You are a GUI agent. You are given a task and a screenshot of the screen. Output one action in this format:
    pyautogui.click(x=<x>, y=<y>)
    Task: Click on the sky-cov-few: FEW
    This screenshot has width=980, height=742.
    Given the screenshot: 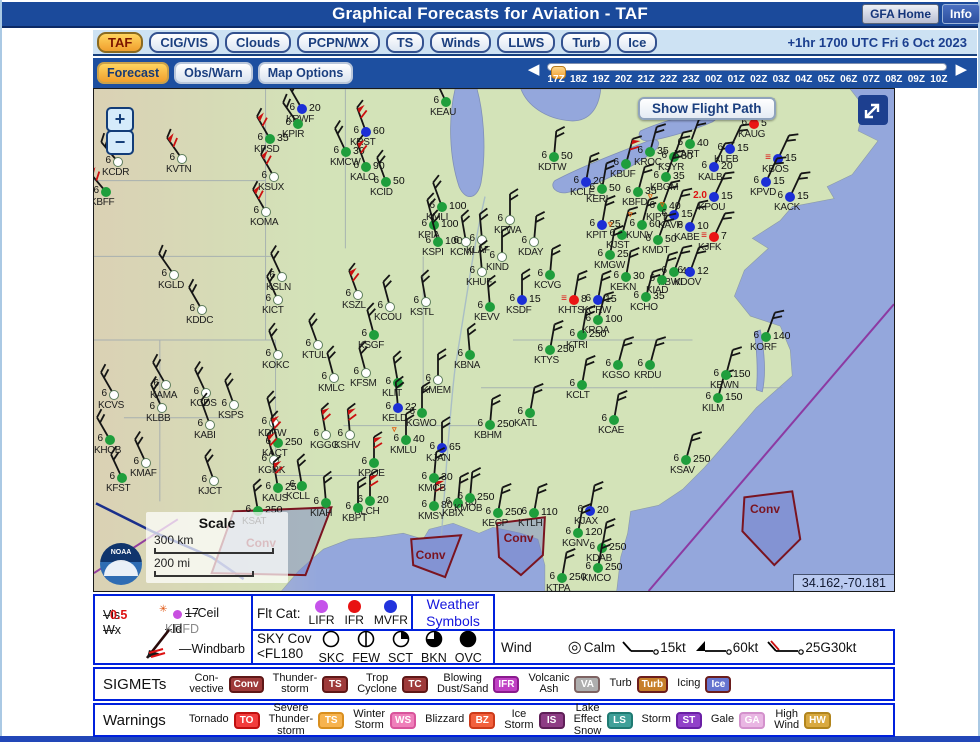 What is the action you would take?
    pyautogui.click(x=366, y=647)
    